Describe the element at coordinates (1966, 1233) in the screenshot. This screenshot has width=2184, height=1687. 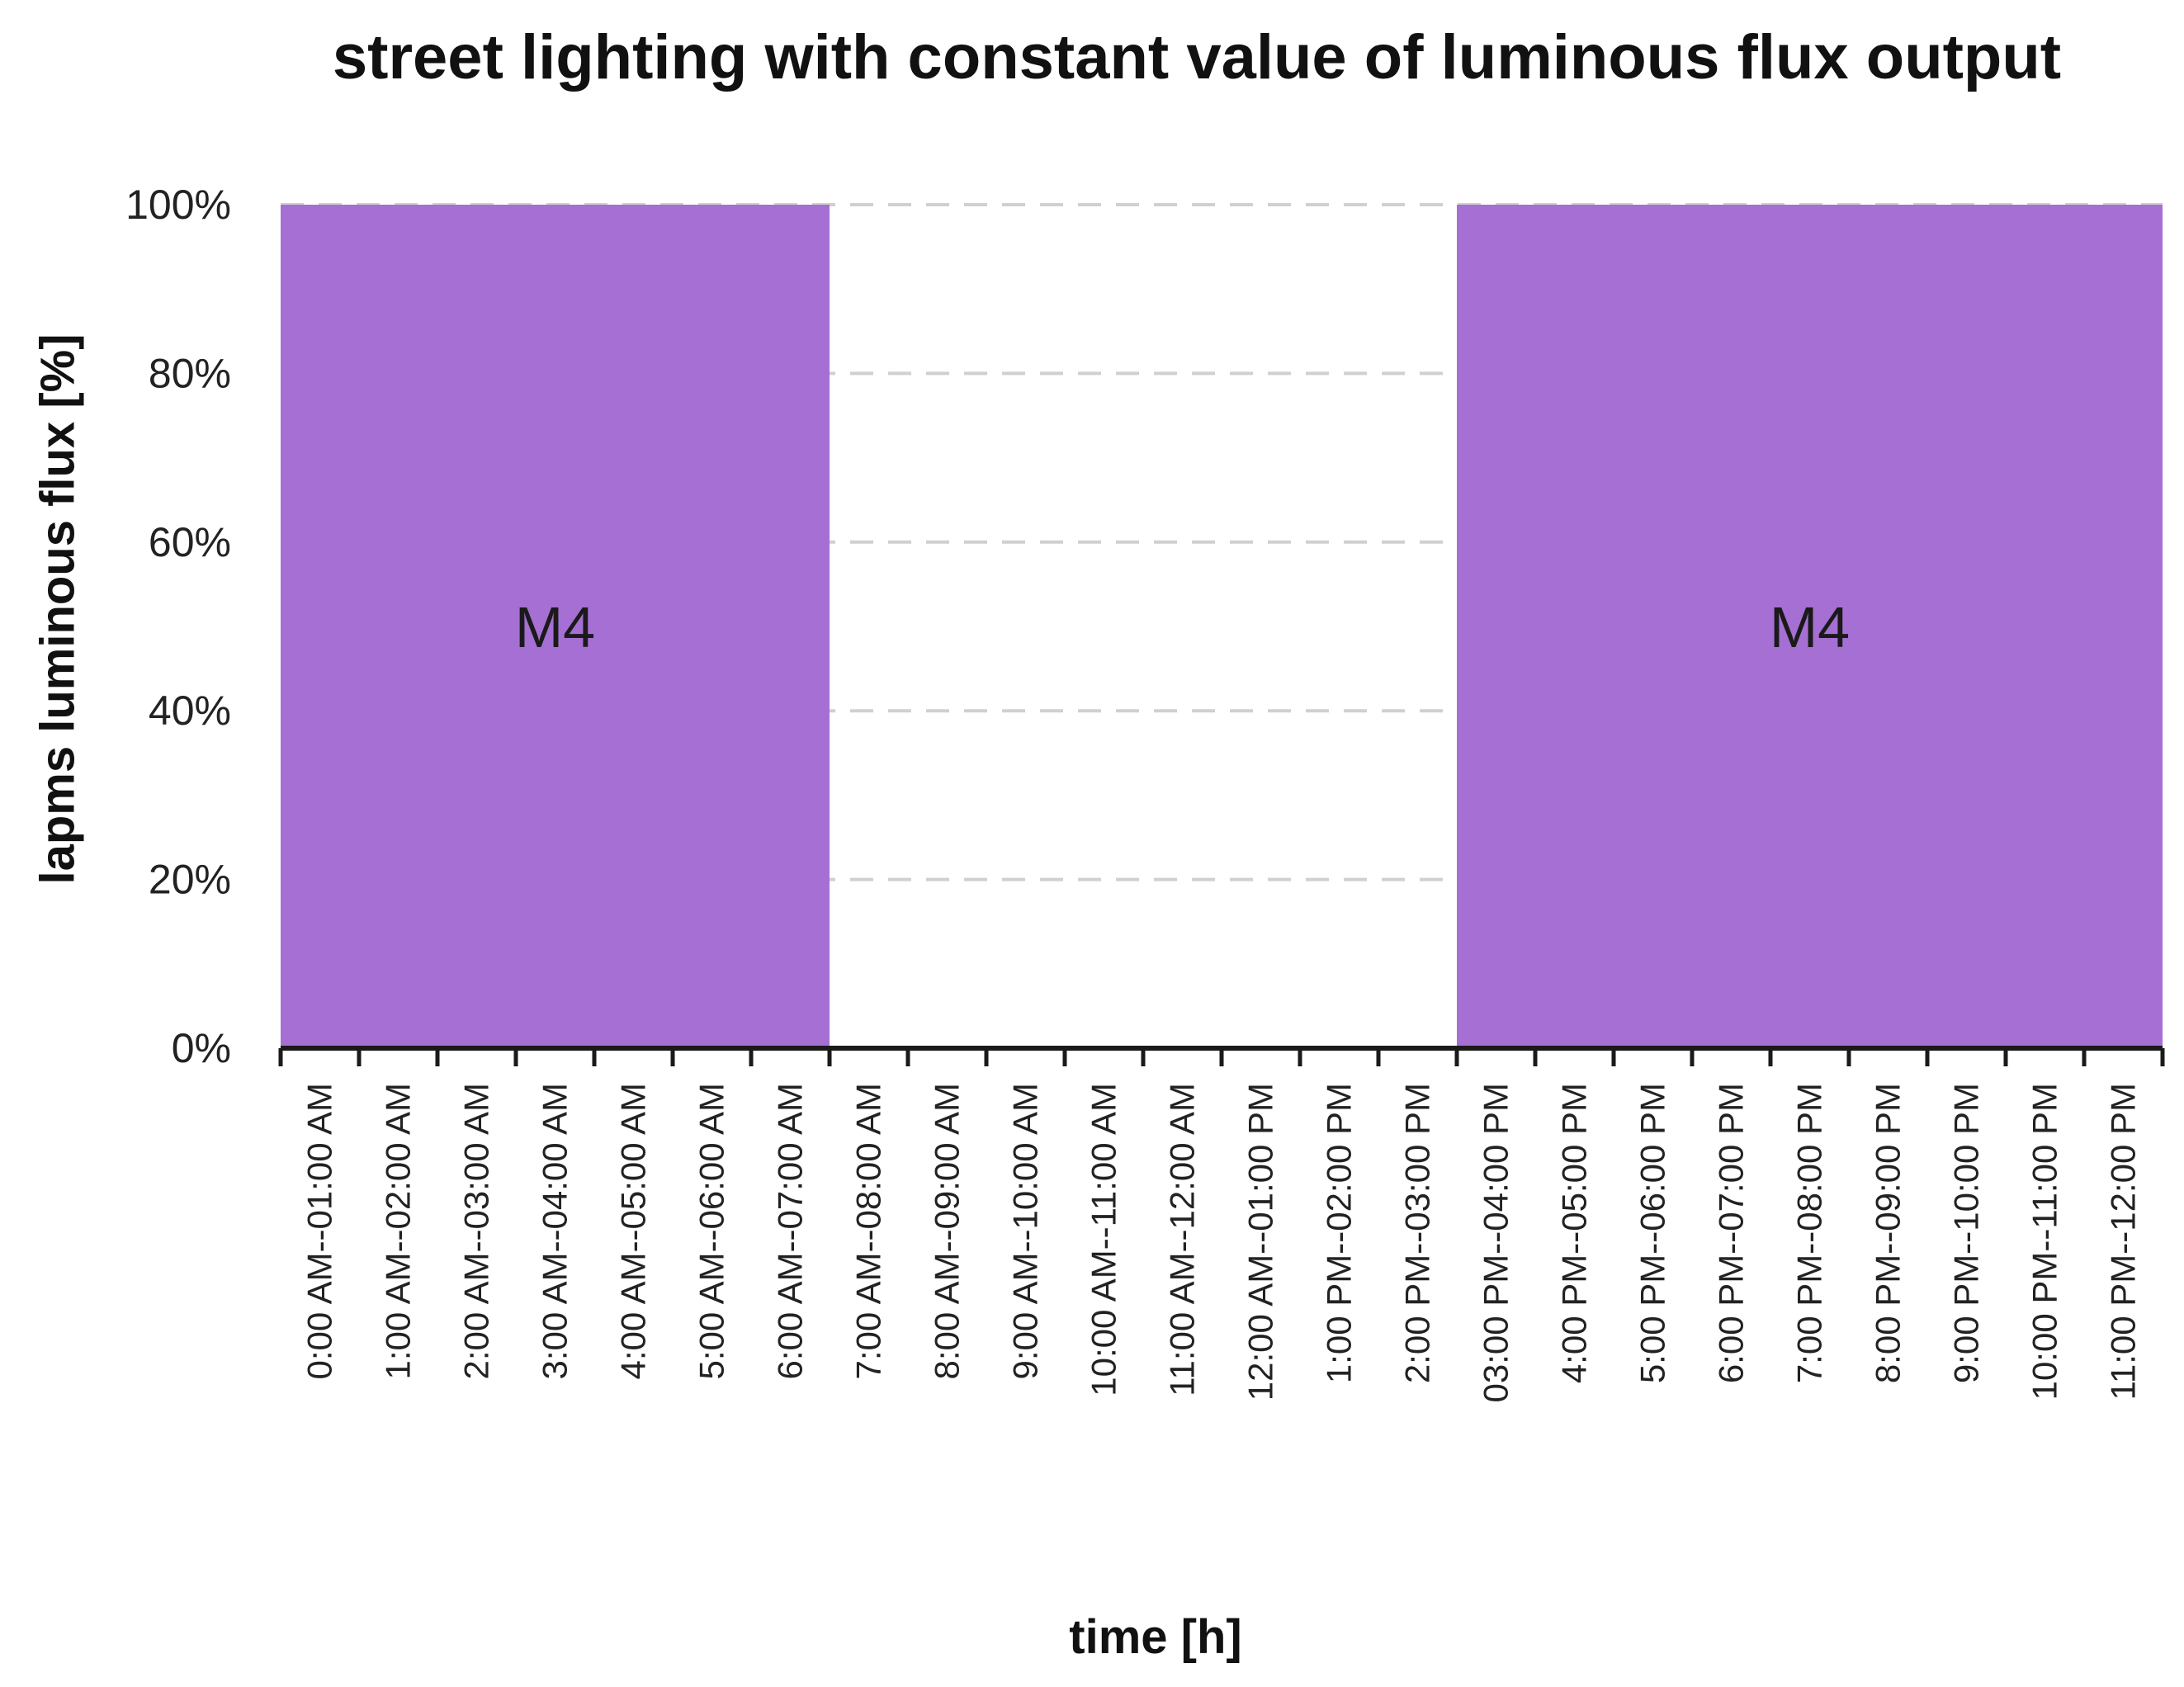
I see `x-tick-label: 9:00 PM--10:00 PM` at that location.